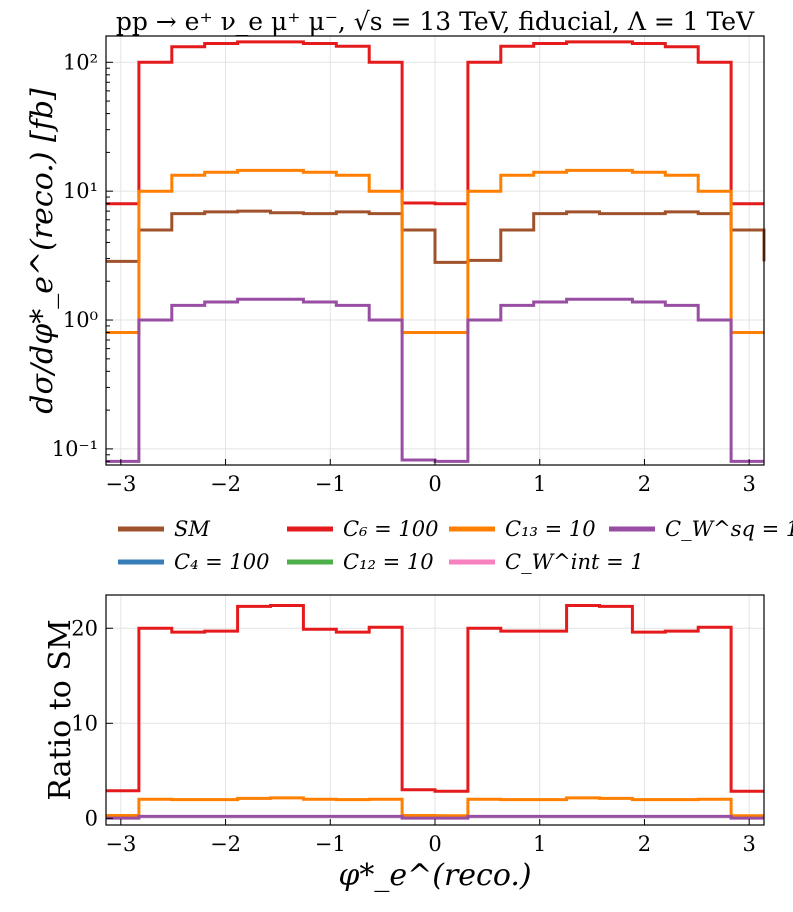 This screenshot has height=912, width=793. Describe the element at coordinates (434, 875) in the screenshot. I see `x-axis-title: φ*_e^(reco.)` at that location.